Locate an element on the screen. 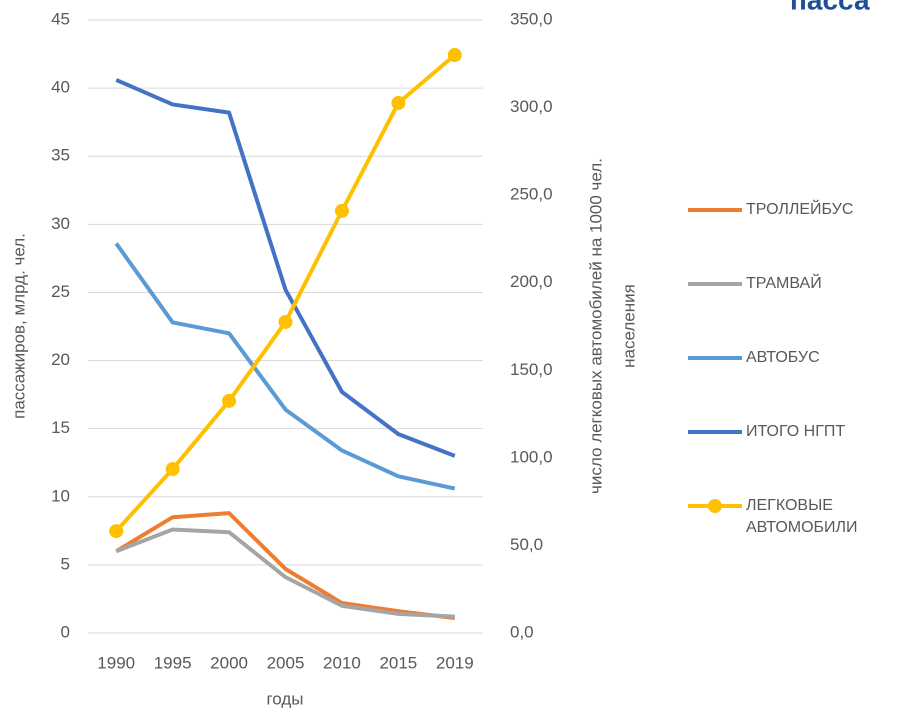 This screenshot has width=900, height=716. y2-axis-label: число легковых автомобилей на 1000 чел. is located at coordinates (595, 326).